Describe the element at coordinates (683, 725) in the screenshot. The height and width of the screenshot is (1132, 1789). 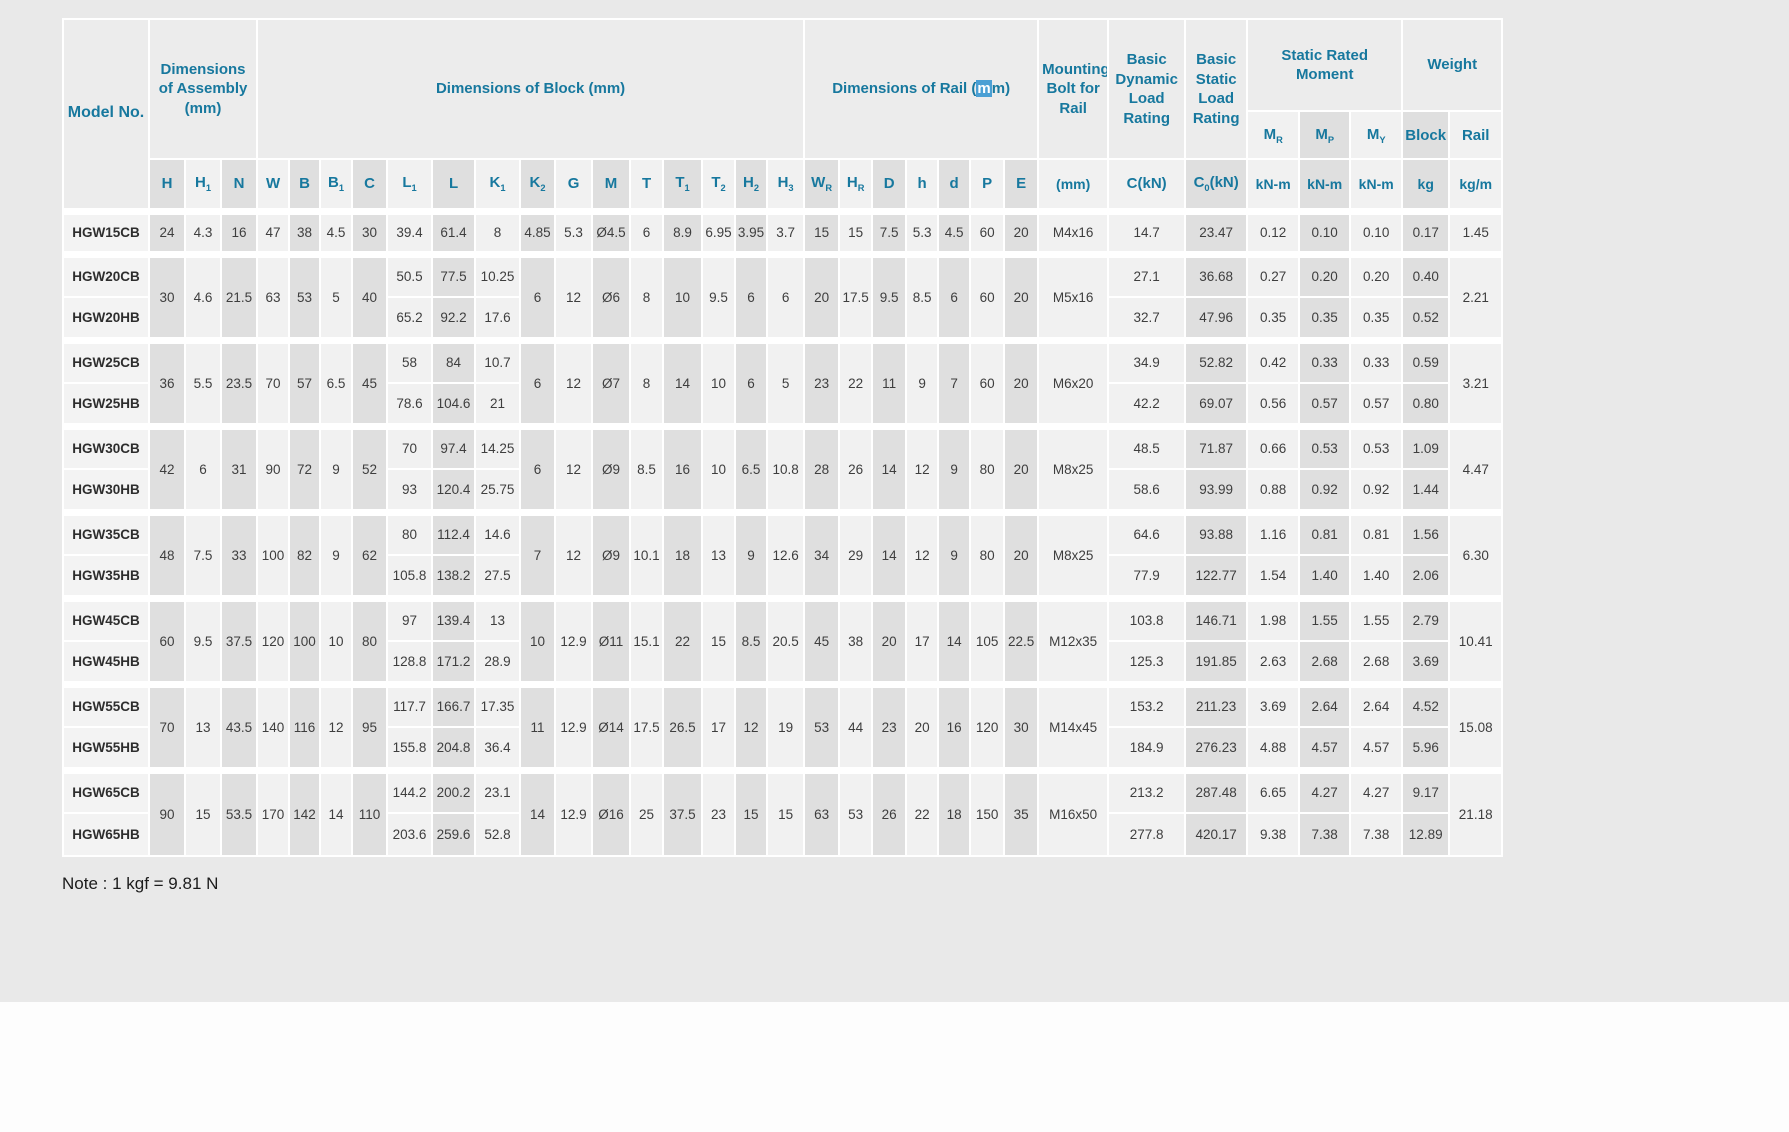
I see `dimension-cell: 26.5` at that location.